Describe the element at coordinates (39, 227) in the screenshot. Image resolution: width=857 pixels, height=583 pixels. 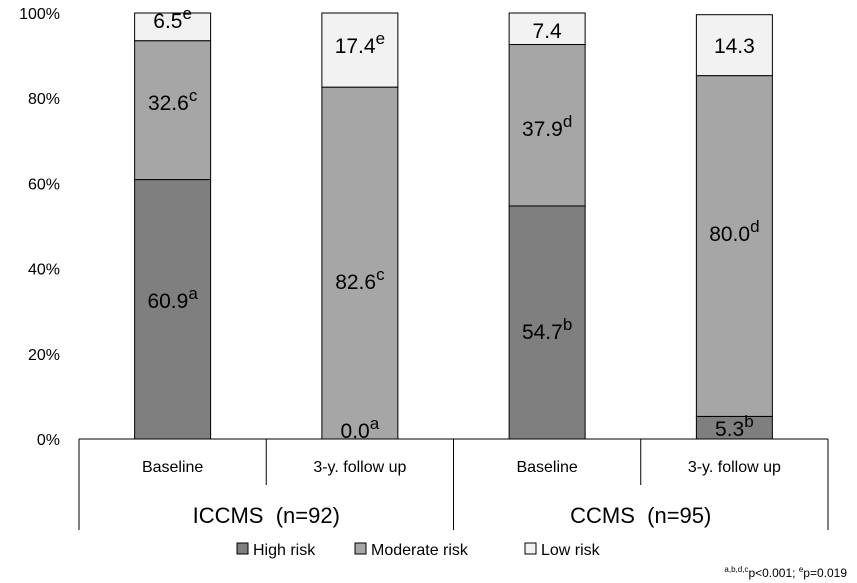
I see `axes: 0% 20% 40% 60% 80% 100%` at that location.